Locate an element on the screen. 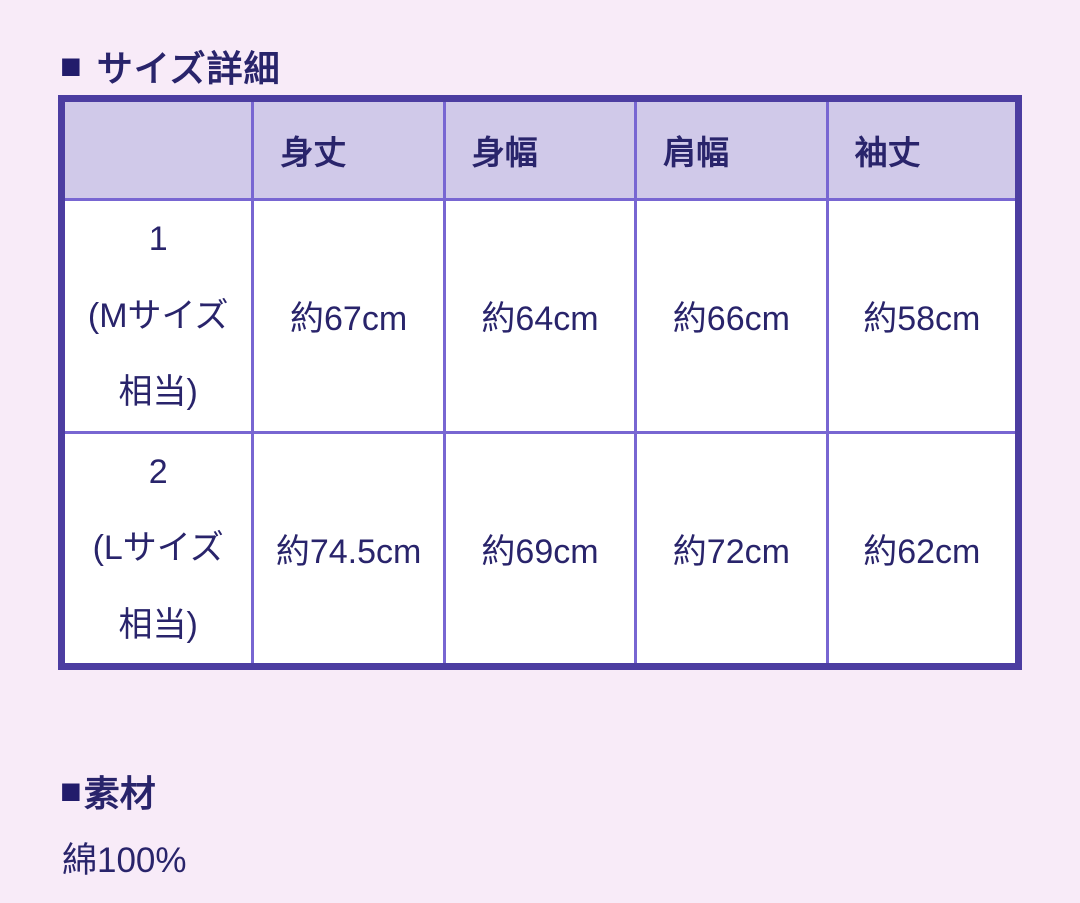  row-label-size-2: 2 (Lサイズ相当) is located at coordinates (157, 549).